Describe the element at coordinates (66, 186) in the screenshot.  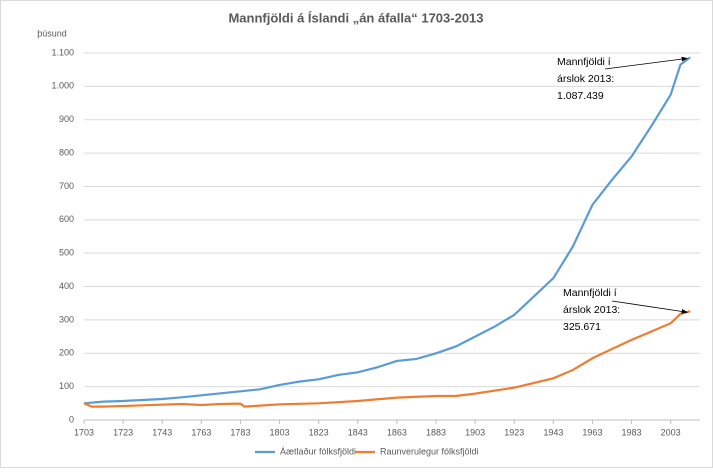
I see `y-tick-label: 700` at that location.